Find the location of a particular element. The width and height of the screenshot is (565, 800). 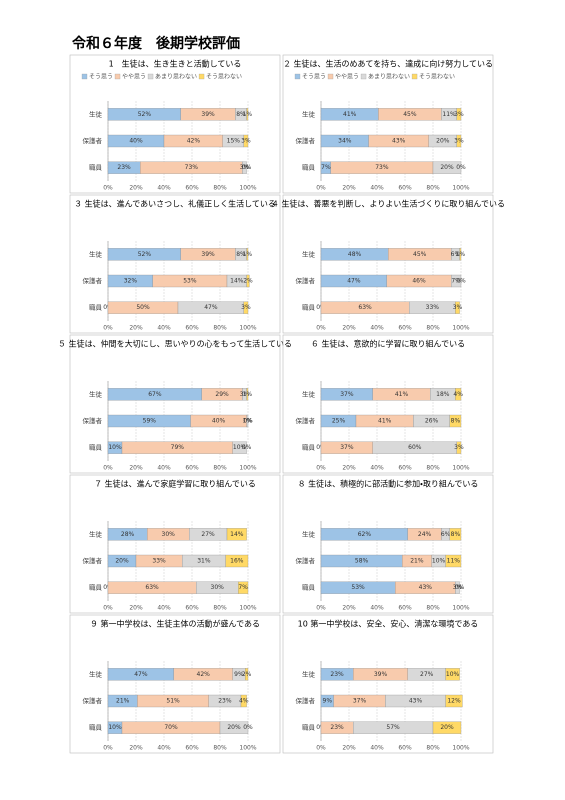

data-label: 31% is located at coordinates (204, 561).